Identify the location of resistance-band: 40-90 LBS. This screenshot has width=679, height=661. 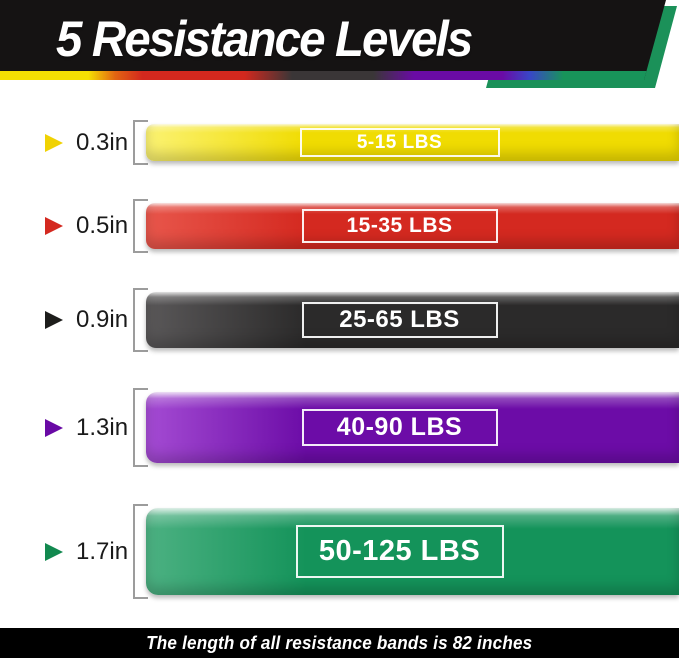
(412, 427).